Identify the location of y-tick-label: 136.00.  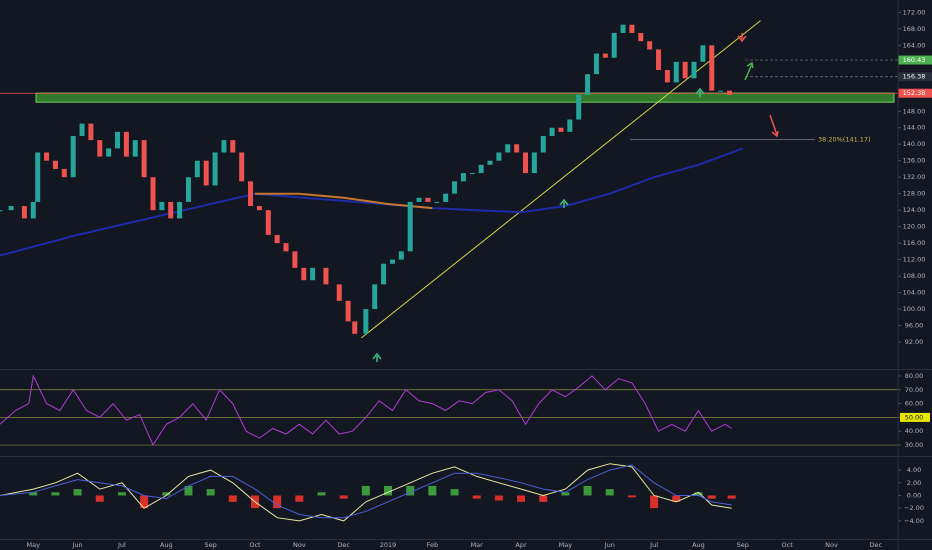
(914, 161).